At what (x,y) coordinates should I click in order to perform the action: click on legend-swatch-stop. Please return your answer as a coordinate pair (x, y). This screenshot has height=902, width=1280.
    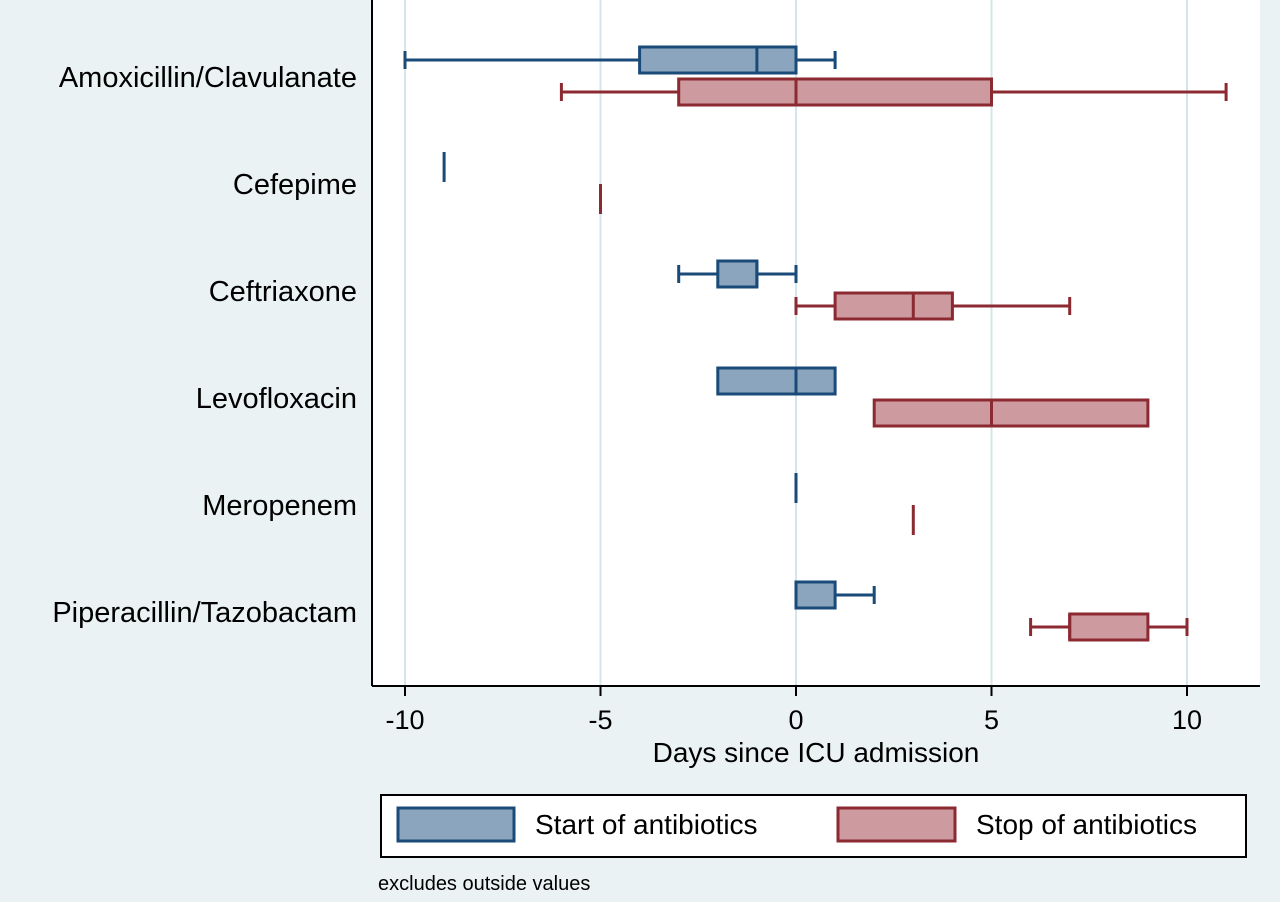
    Looking at the image, I should click on (896, 824).